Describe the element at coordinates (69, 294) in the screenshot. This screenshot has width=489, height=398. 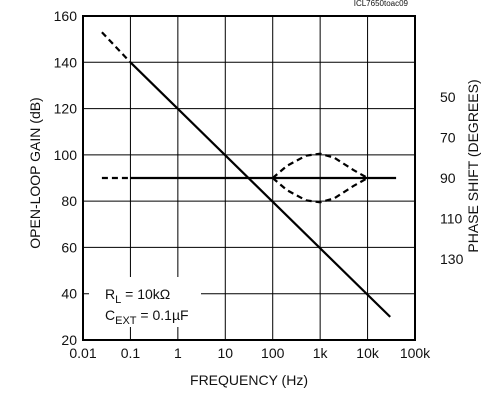
I see `y-tick-label: 40` at that location.